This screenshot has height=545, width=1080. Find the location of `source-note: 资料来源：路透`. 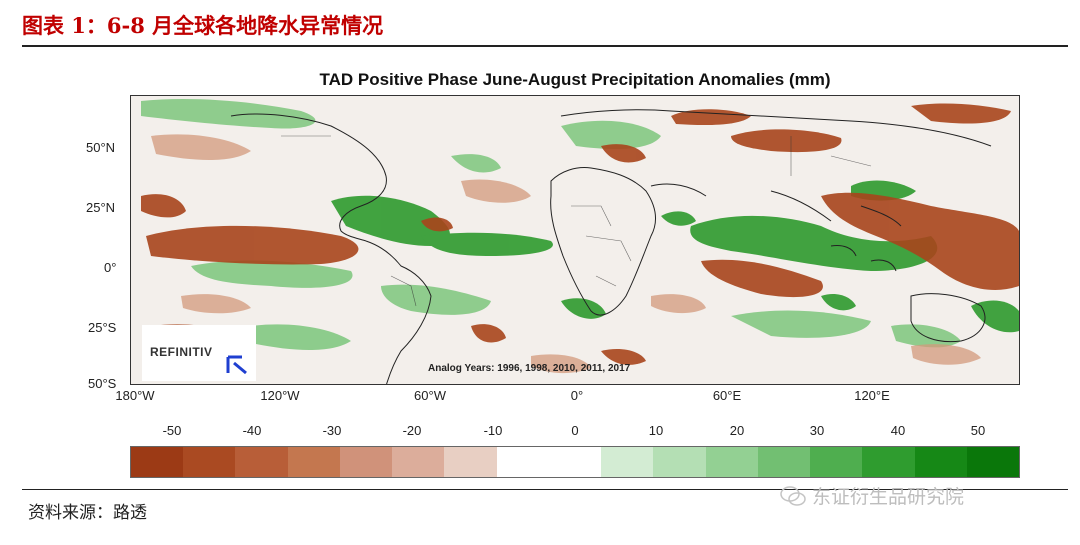

source-note: 资料来源：路透 is located at coordinates (87, 513).